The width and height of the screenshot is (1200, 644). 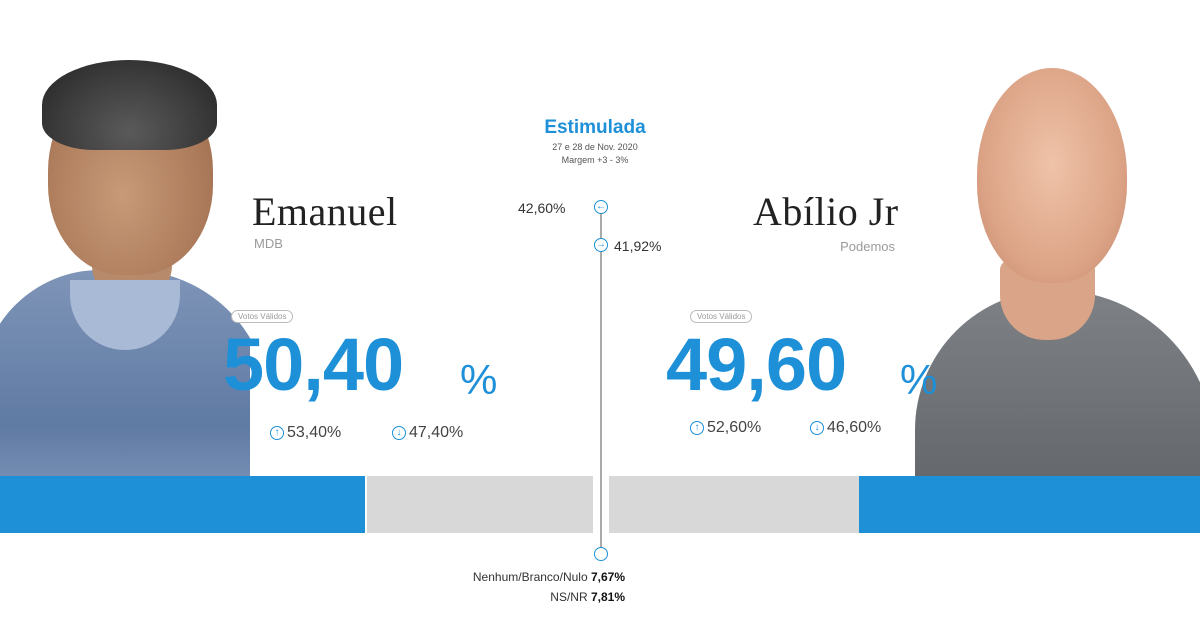 What do you see at coordinates (919, 379) in the screenshot?
I see `percent-sign-right: %` at bounding box center [919, 379].